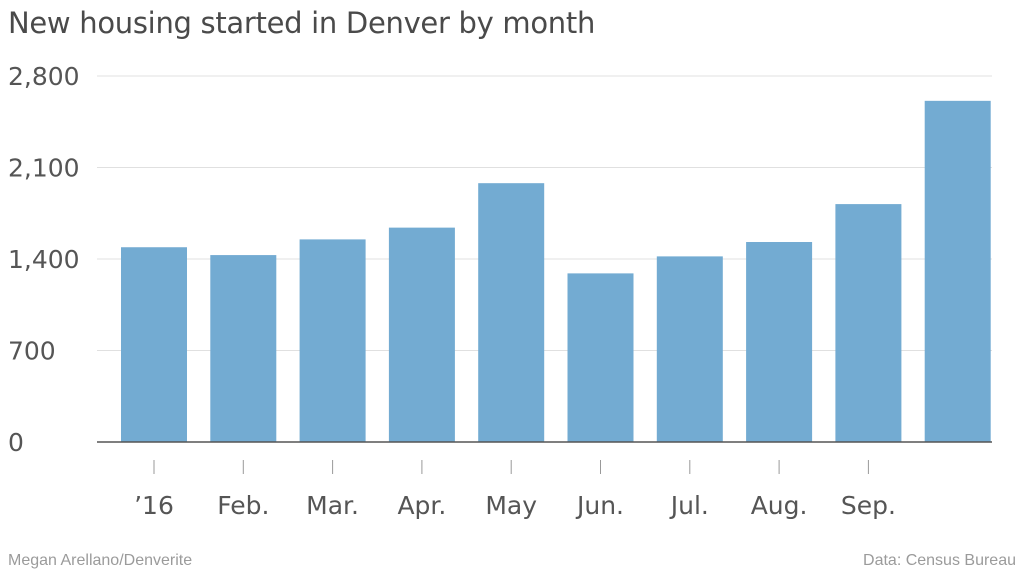 The image size is (1024, 576). What do you see at coordinates (511, 505) in the screenshot?
I see `x-tick-label: May` at bounding box center [511, 505].